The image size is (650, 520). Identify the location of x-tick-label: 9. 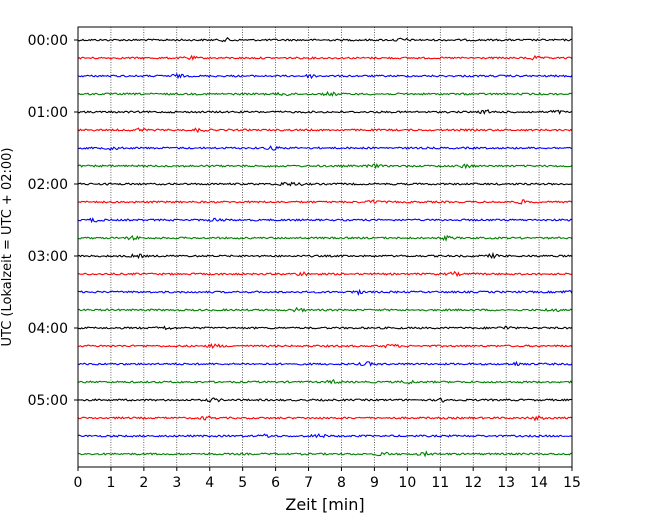
(374, 483).